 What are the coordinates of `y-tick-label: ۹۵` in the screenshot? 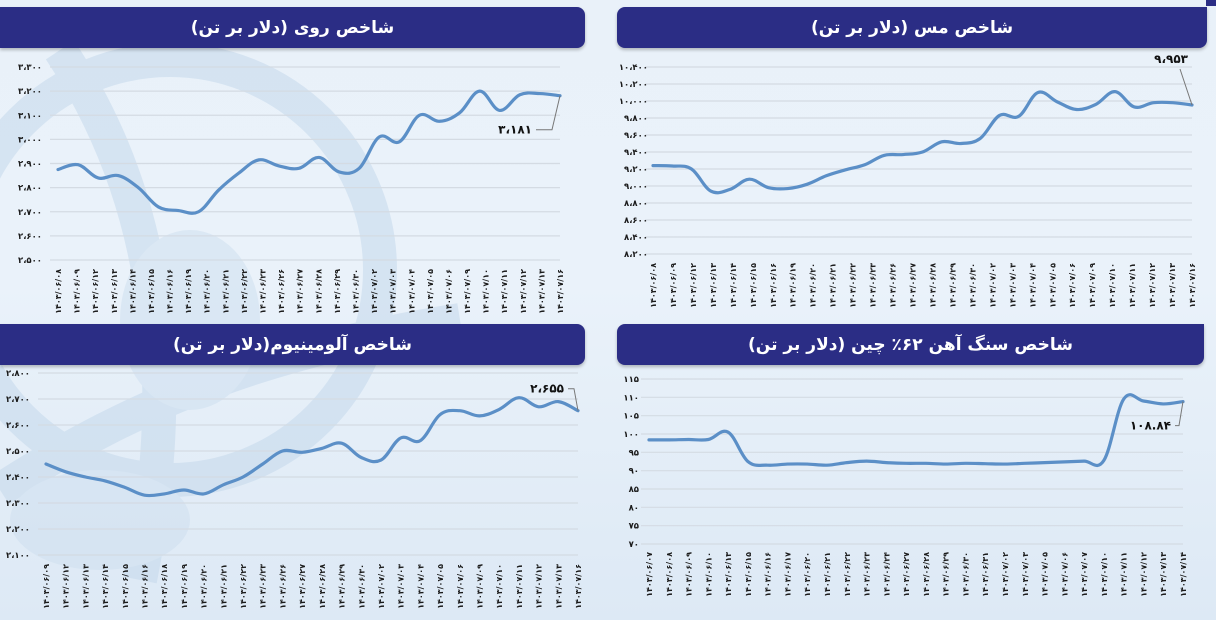 It's located at (634, 453).